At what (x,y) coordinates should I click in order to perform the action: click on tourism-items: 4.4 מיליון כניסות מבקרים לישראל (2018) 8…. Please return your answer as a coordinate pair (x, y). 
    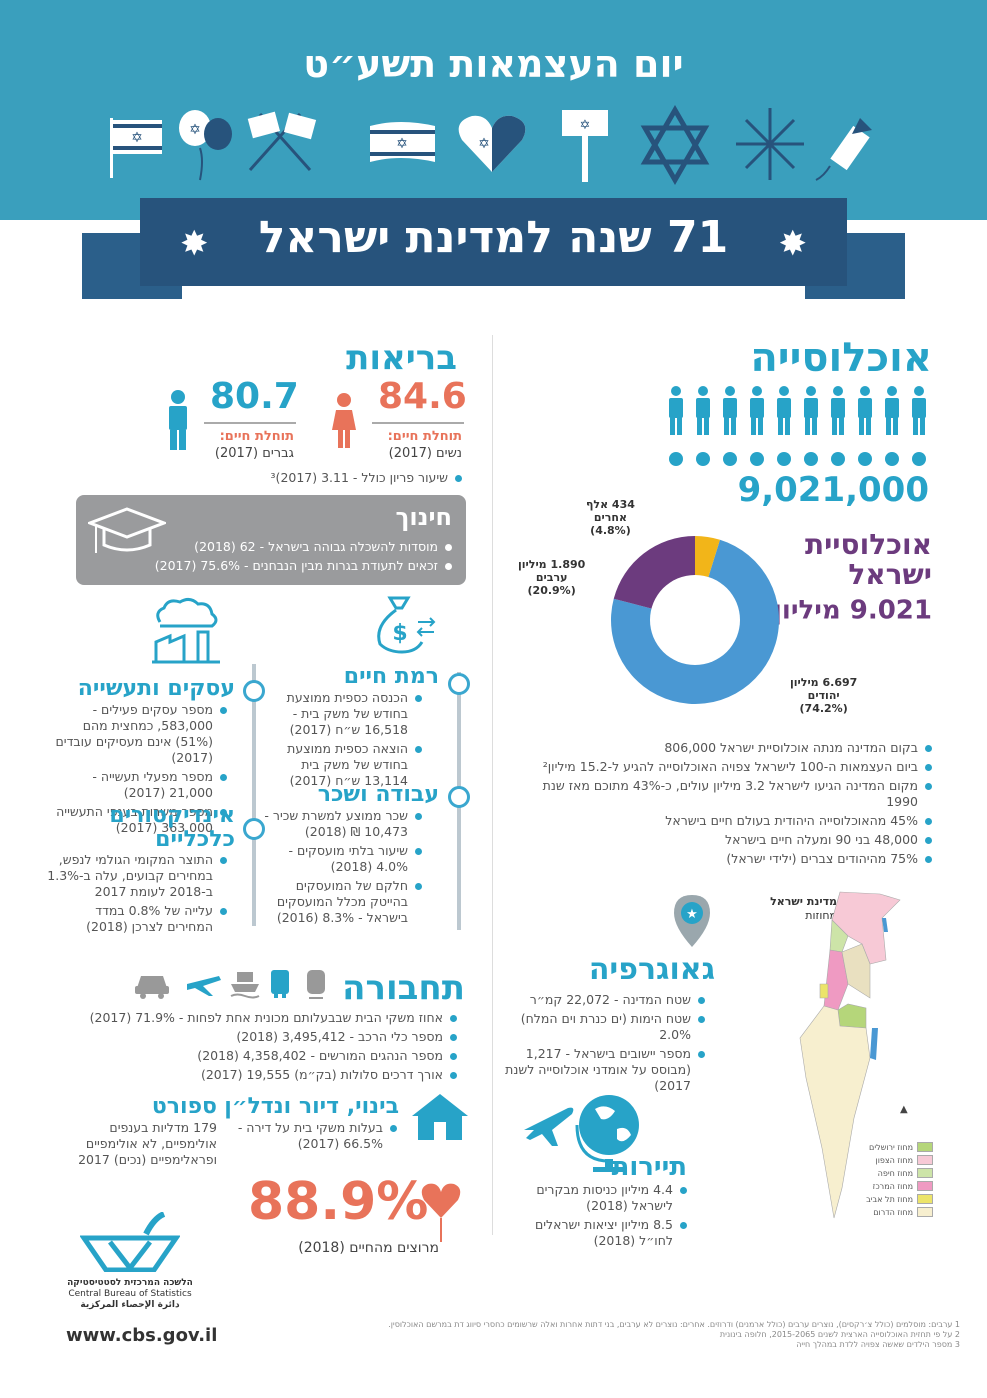
    Looking at the image, I should click on (597, 1217).